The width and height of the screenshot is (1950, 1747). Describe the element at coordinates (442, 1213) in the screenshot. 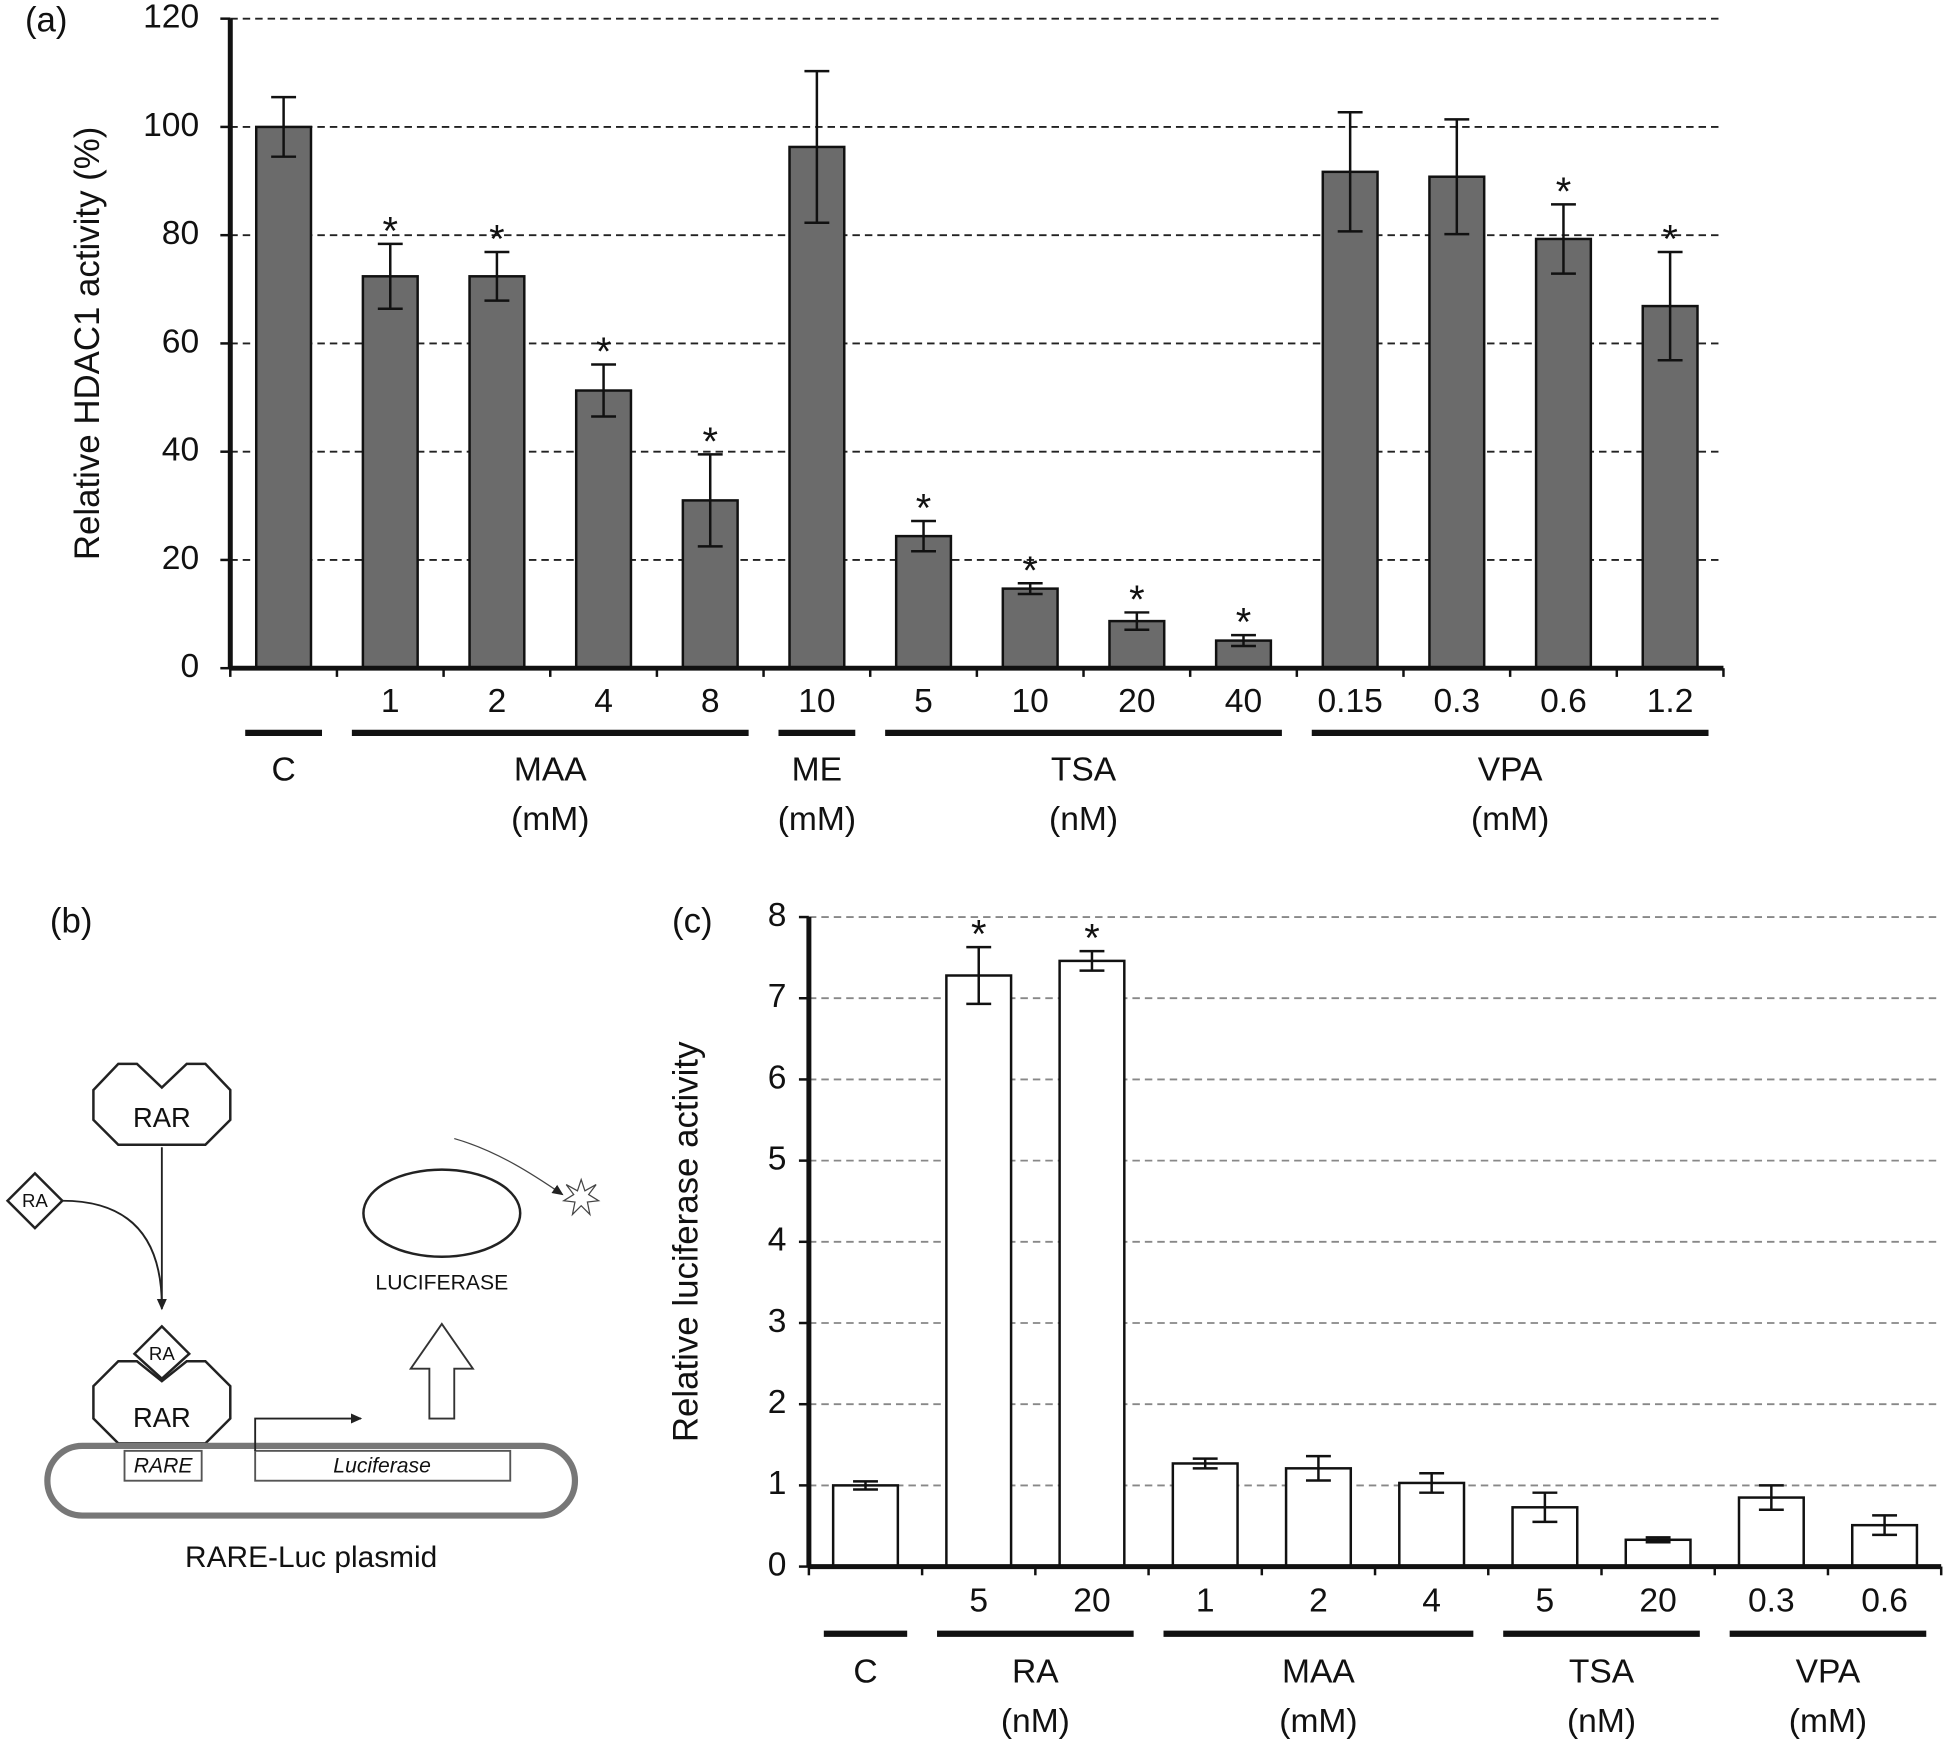

I see `luciferase-shape` at that location.